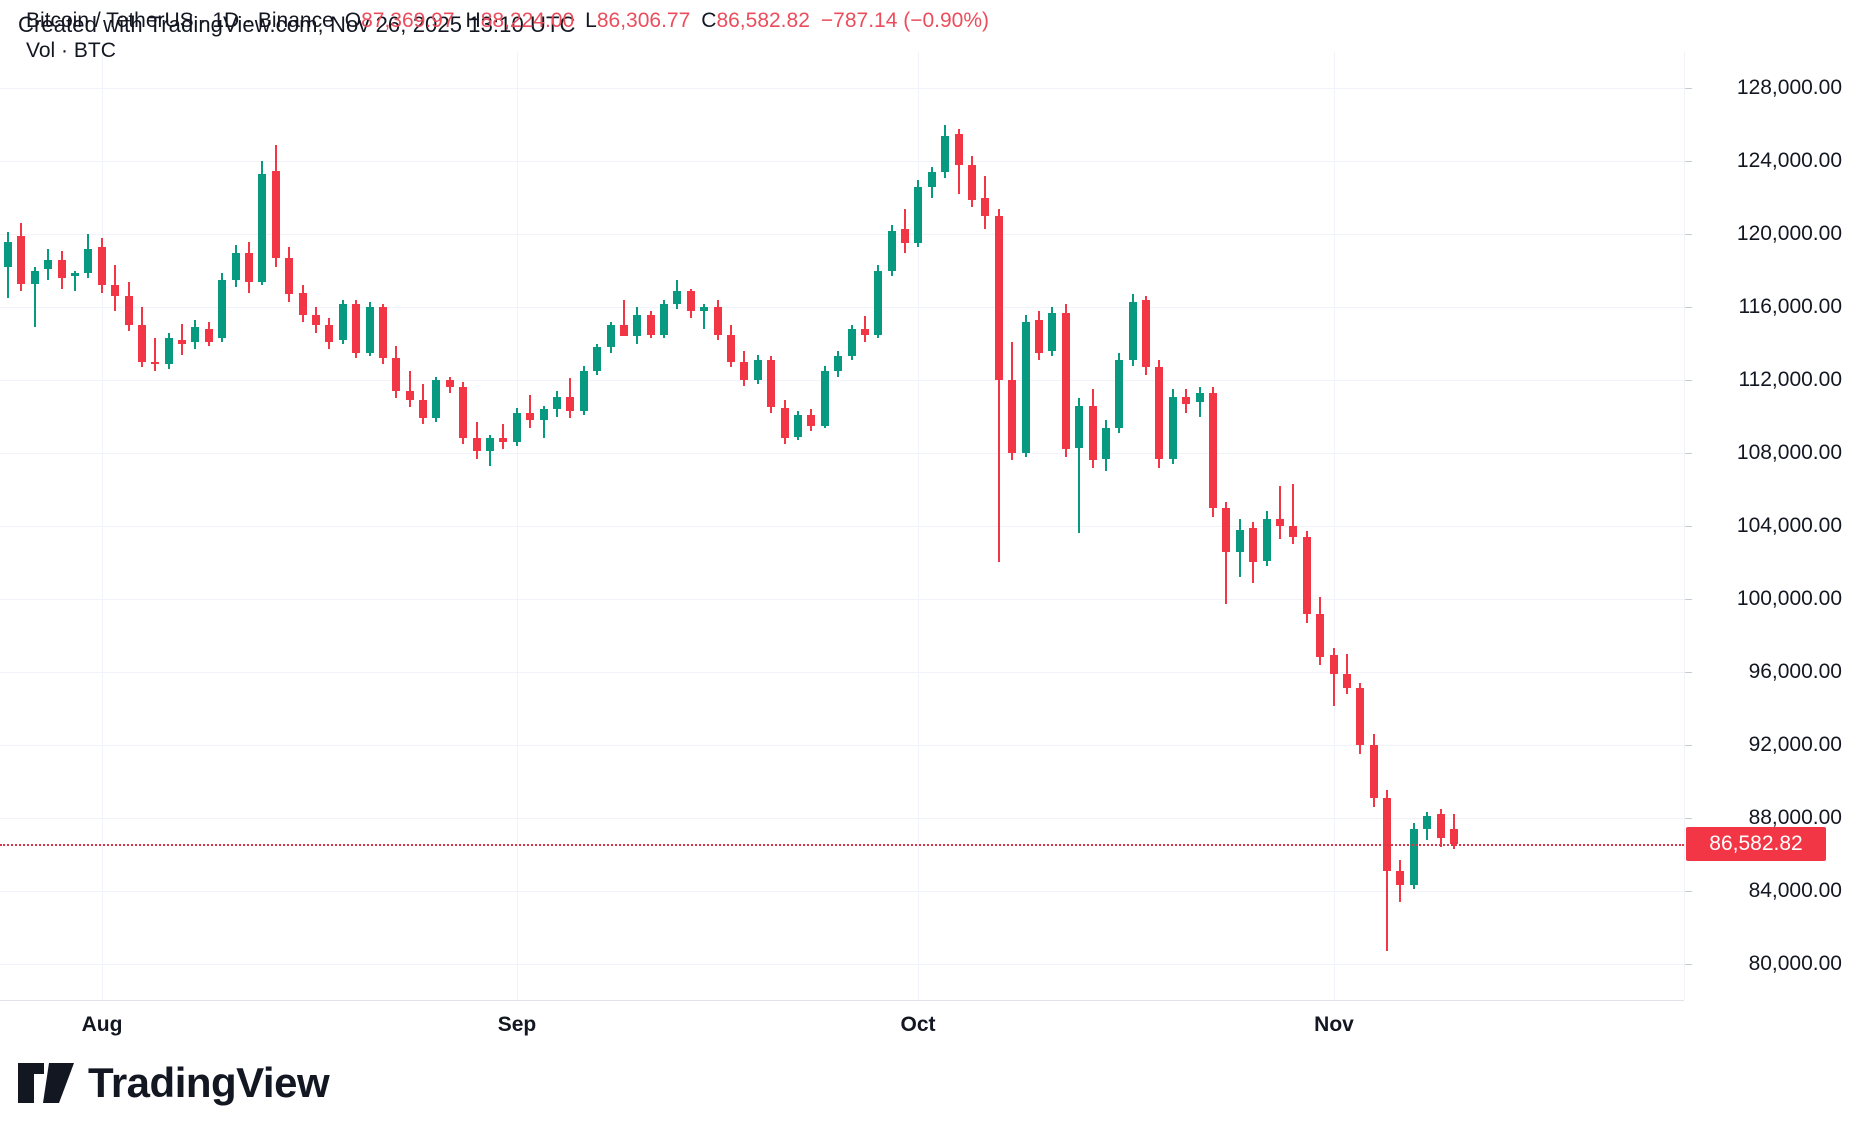  I want to click on time-axis-label: Oct, so click(918, 1024).